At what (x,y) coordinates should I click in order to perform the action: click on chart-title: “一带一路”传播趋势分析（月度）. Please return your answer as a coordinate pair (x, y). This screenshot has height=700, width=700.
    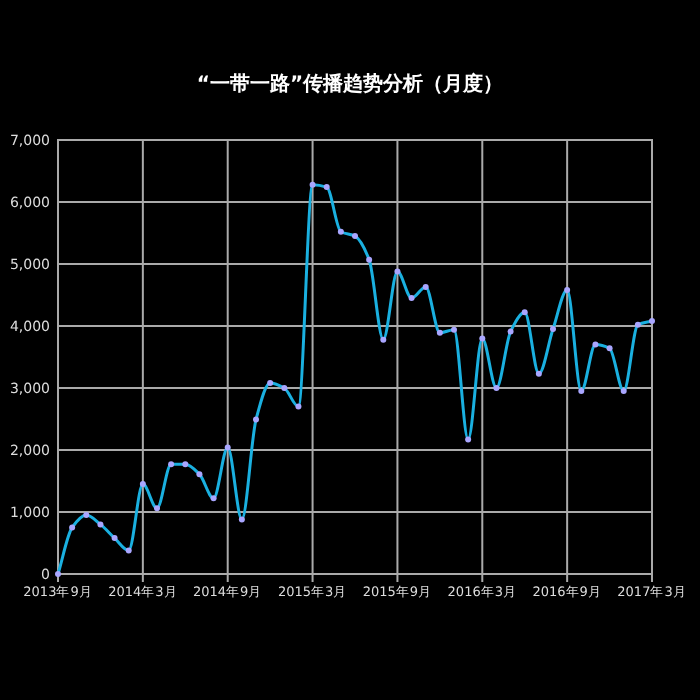
    Looking at the image, I should click on (350, 84).